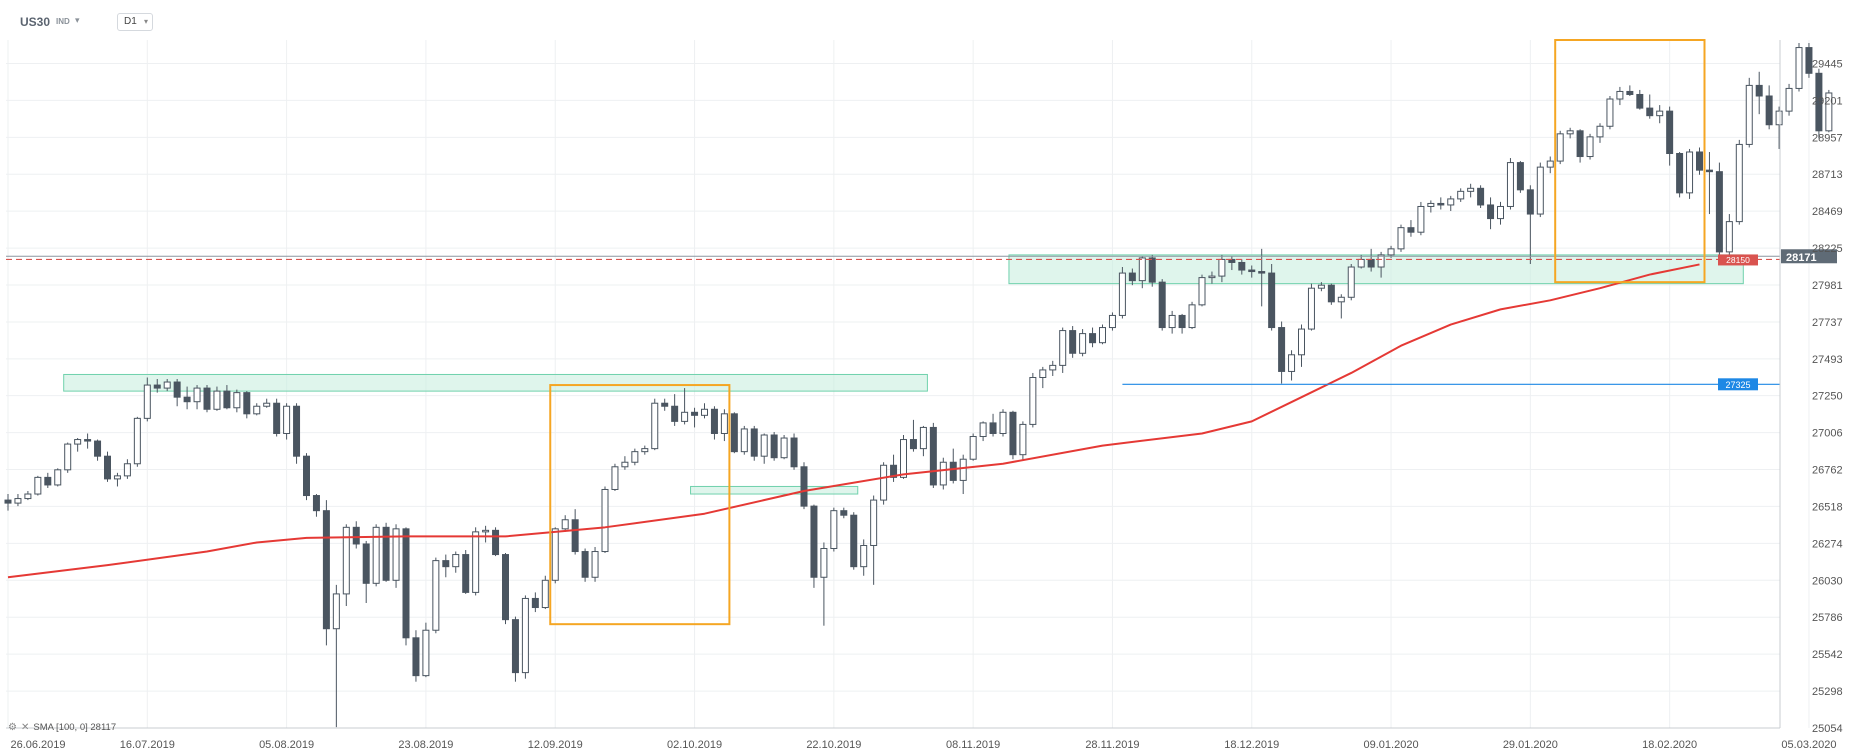 Image resolution: width=1866 pixels, height=756 pixels. I want to click on zone-mid, so click(774, 490).